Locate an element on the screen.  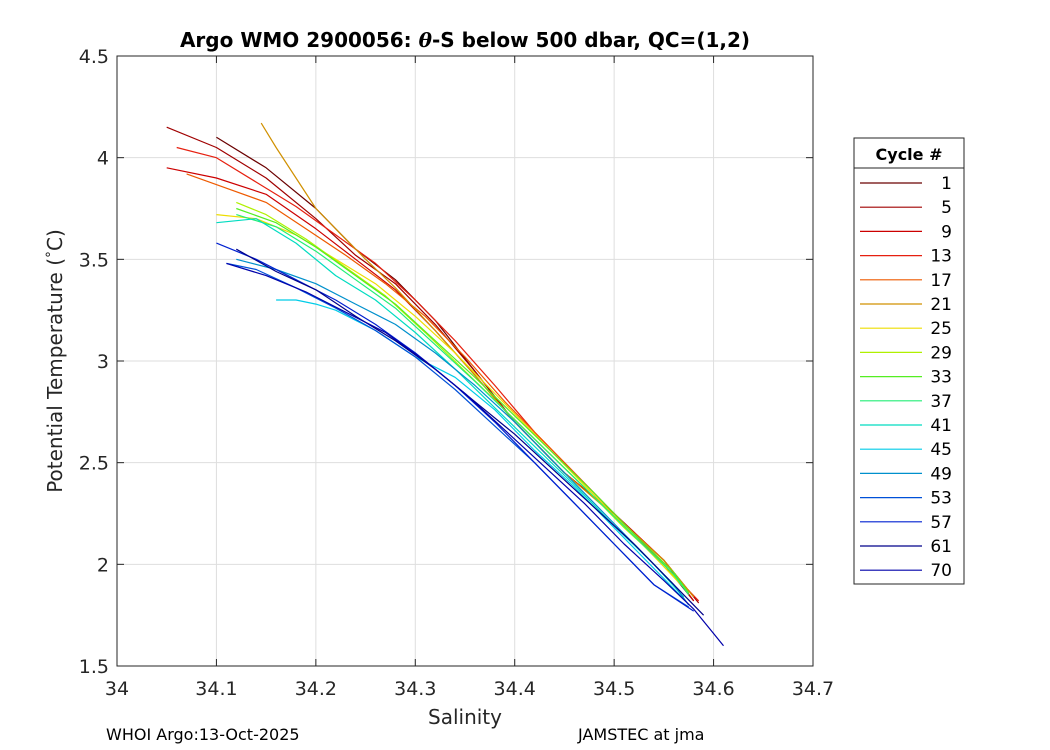
legend-label: 29 is located at coordinates (941, 353).